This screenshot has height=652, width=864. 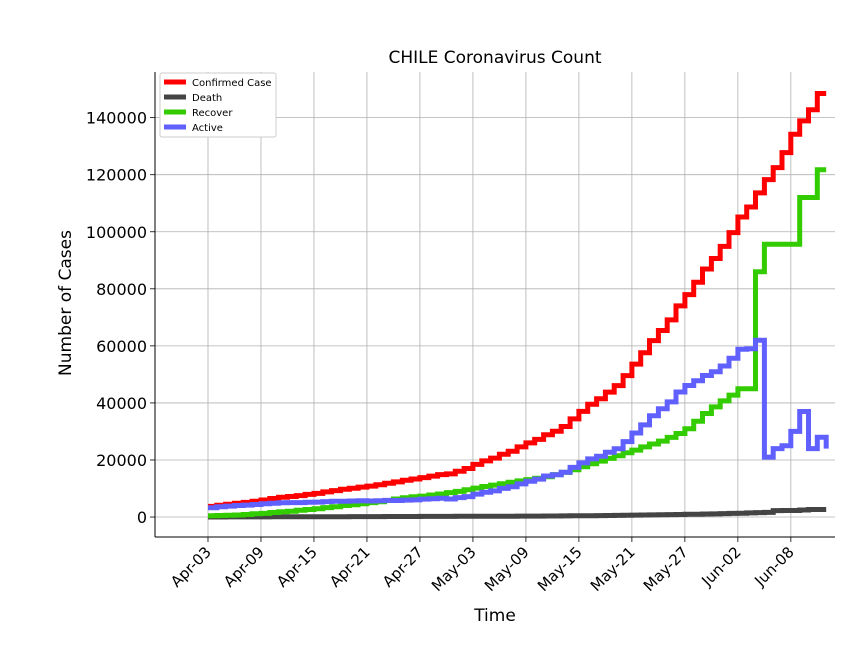 I want to click on x-tick-label: May-21, so click(x=613, y=569).